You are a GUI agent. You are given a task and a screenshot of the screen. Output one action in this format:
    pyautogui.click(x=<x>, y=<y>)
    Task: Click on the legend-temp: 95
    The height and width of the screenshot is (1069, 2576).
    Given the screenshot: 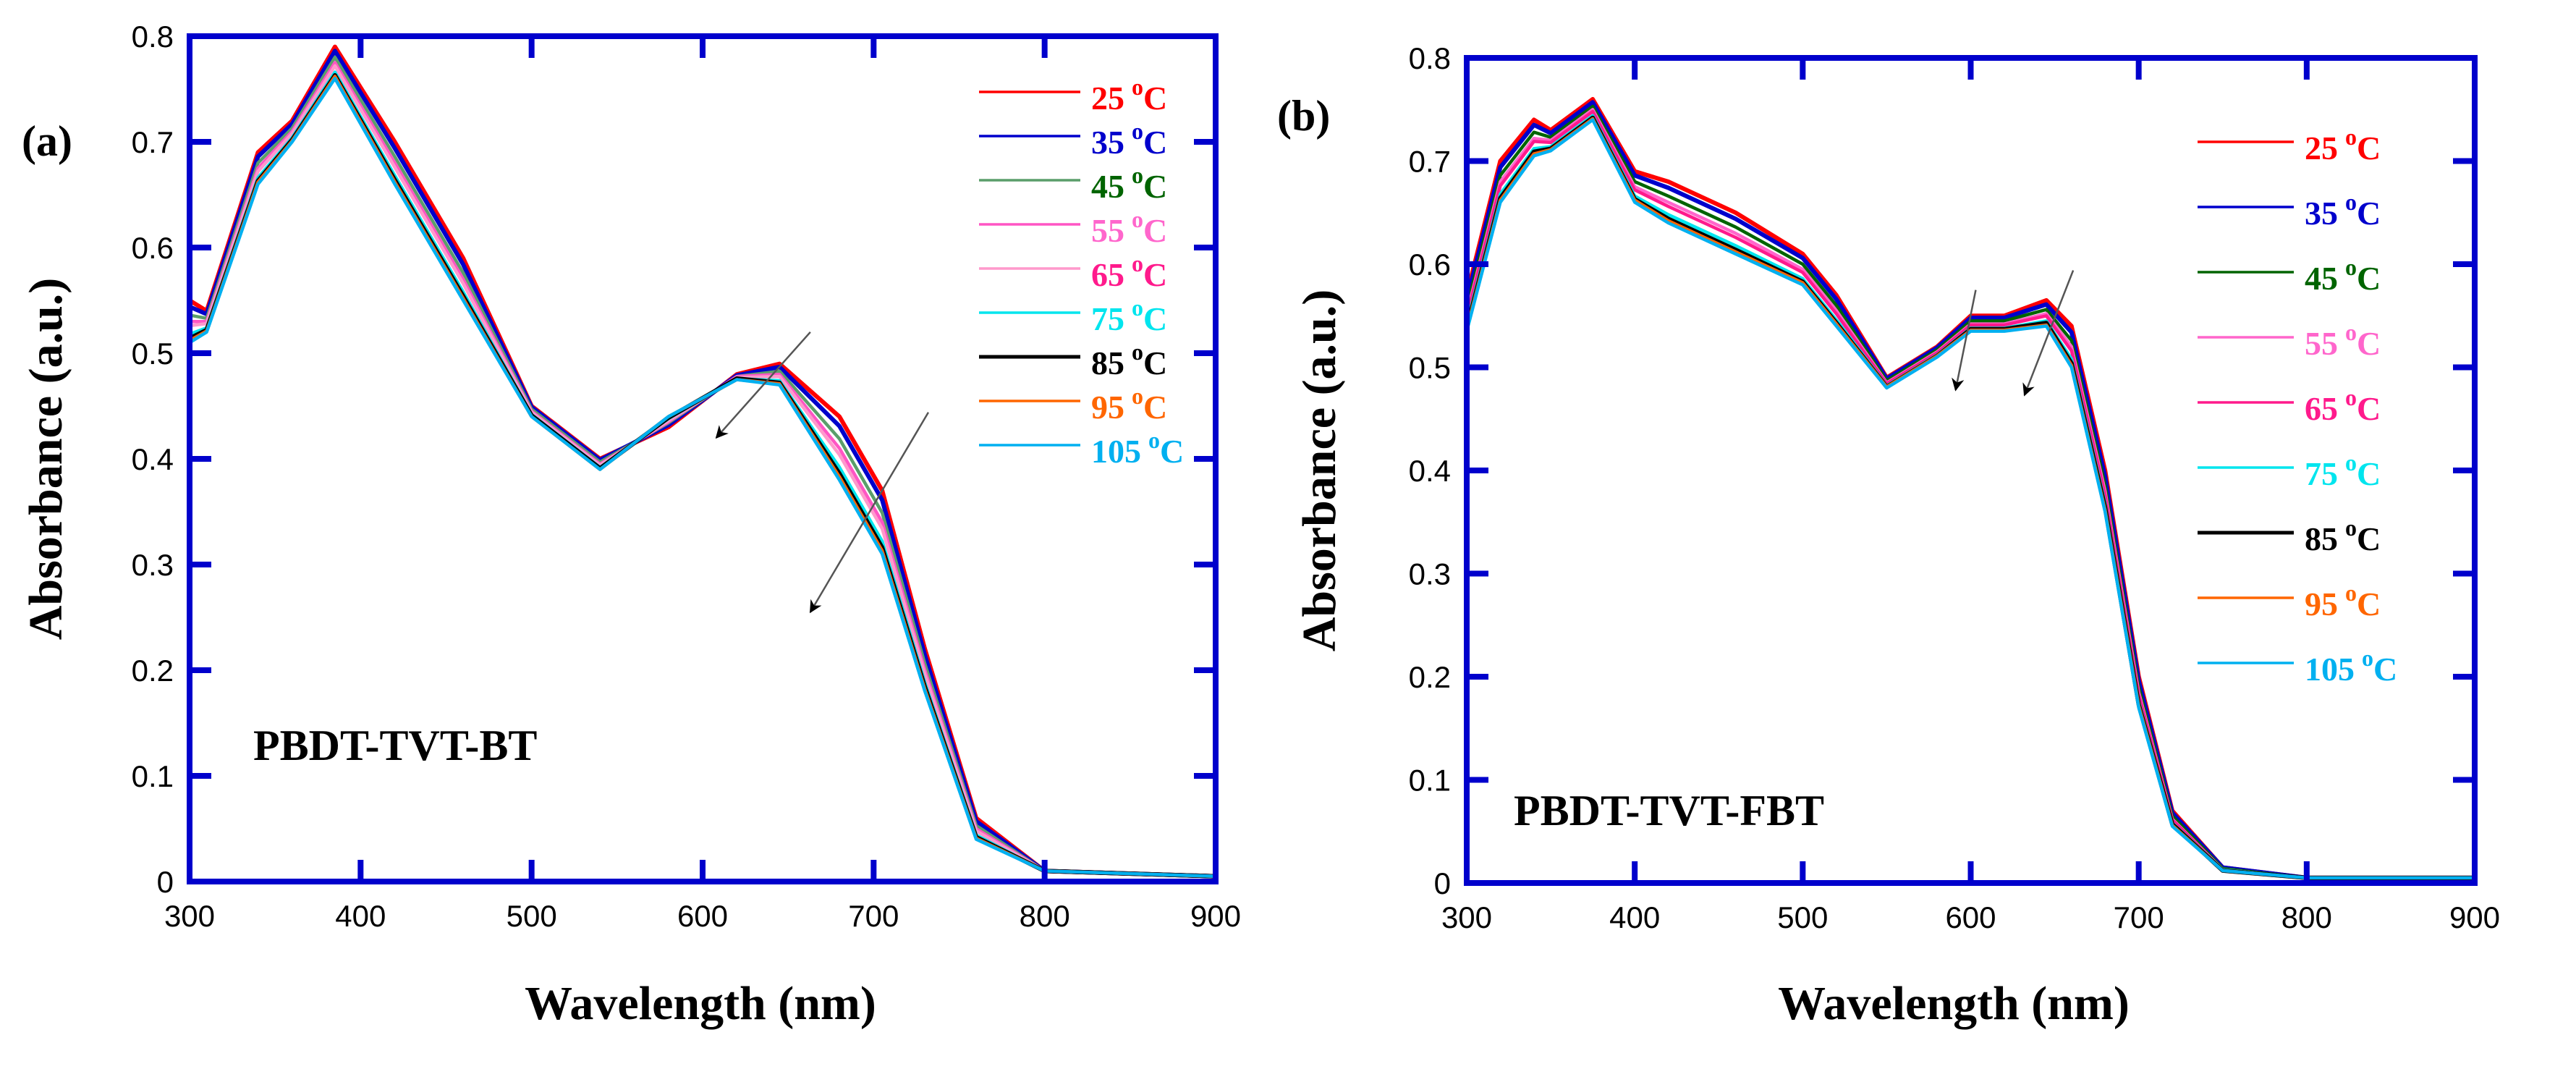 What is the action you would take?
    pyautogui.click(x=2321, y=604)
    